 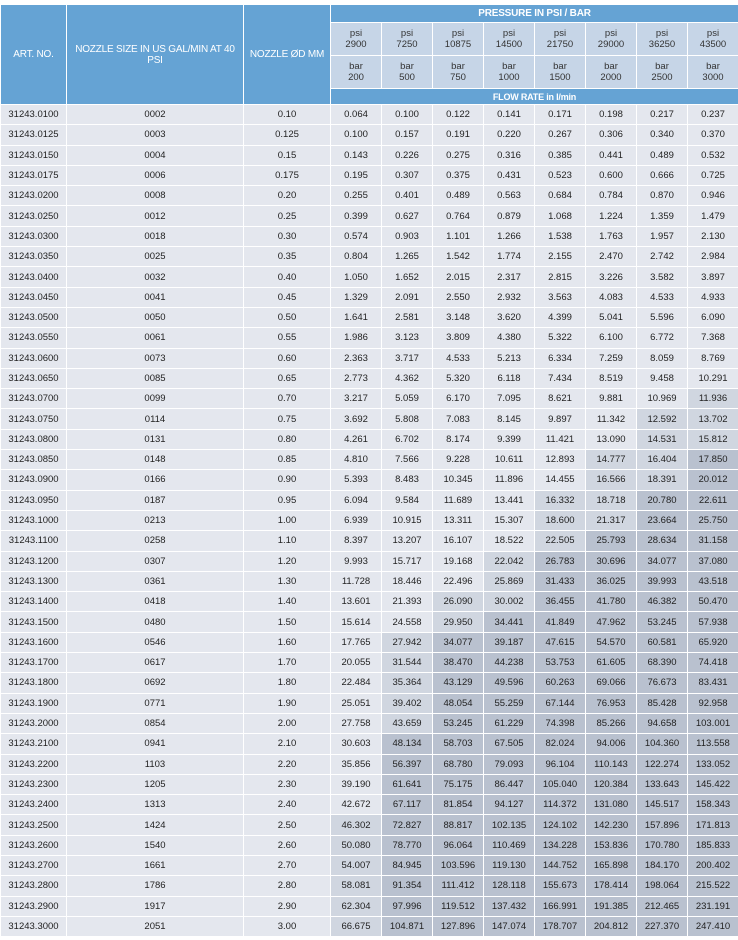 What do you see at coordinates (713, 642) in the screenshot?
I see `flow-rate-cell: 65.920` at bounding box center [713, 642].